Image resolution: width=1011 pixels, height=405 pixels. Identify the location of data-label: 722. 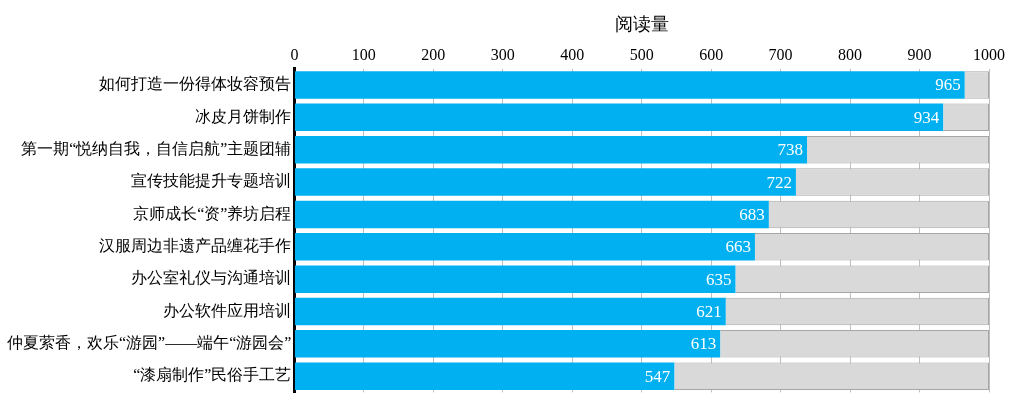
(779, 182).